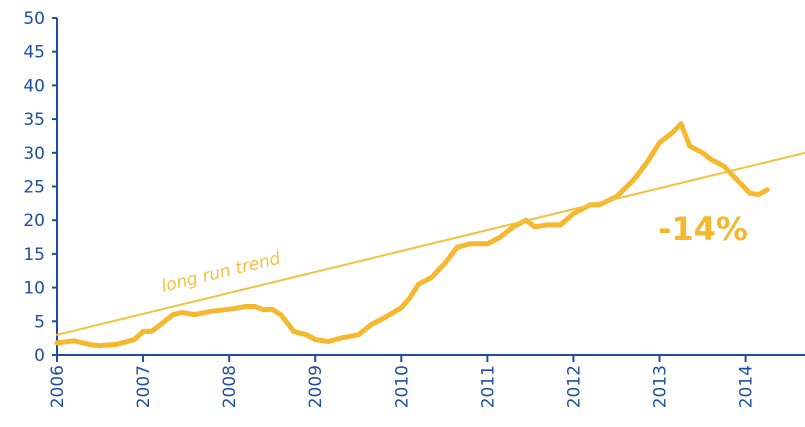 The width and height of the screenshot is (805, 427). I want to click on y-tick-label: 25, so click(34, 188).